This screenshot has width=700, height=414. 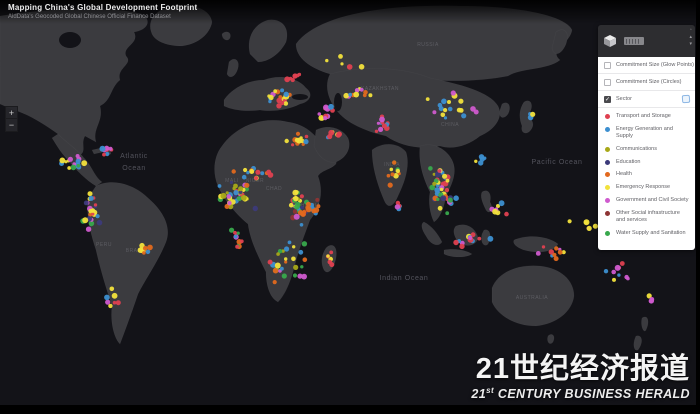 What do you see at coordinates (690, 44) in the screenshot?
I see `widget-collapse-down-icon: ▾` at bounding box center [690, 44].